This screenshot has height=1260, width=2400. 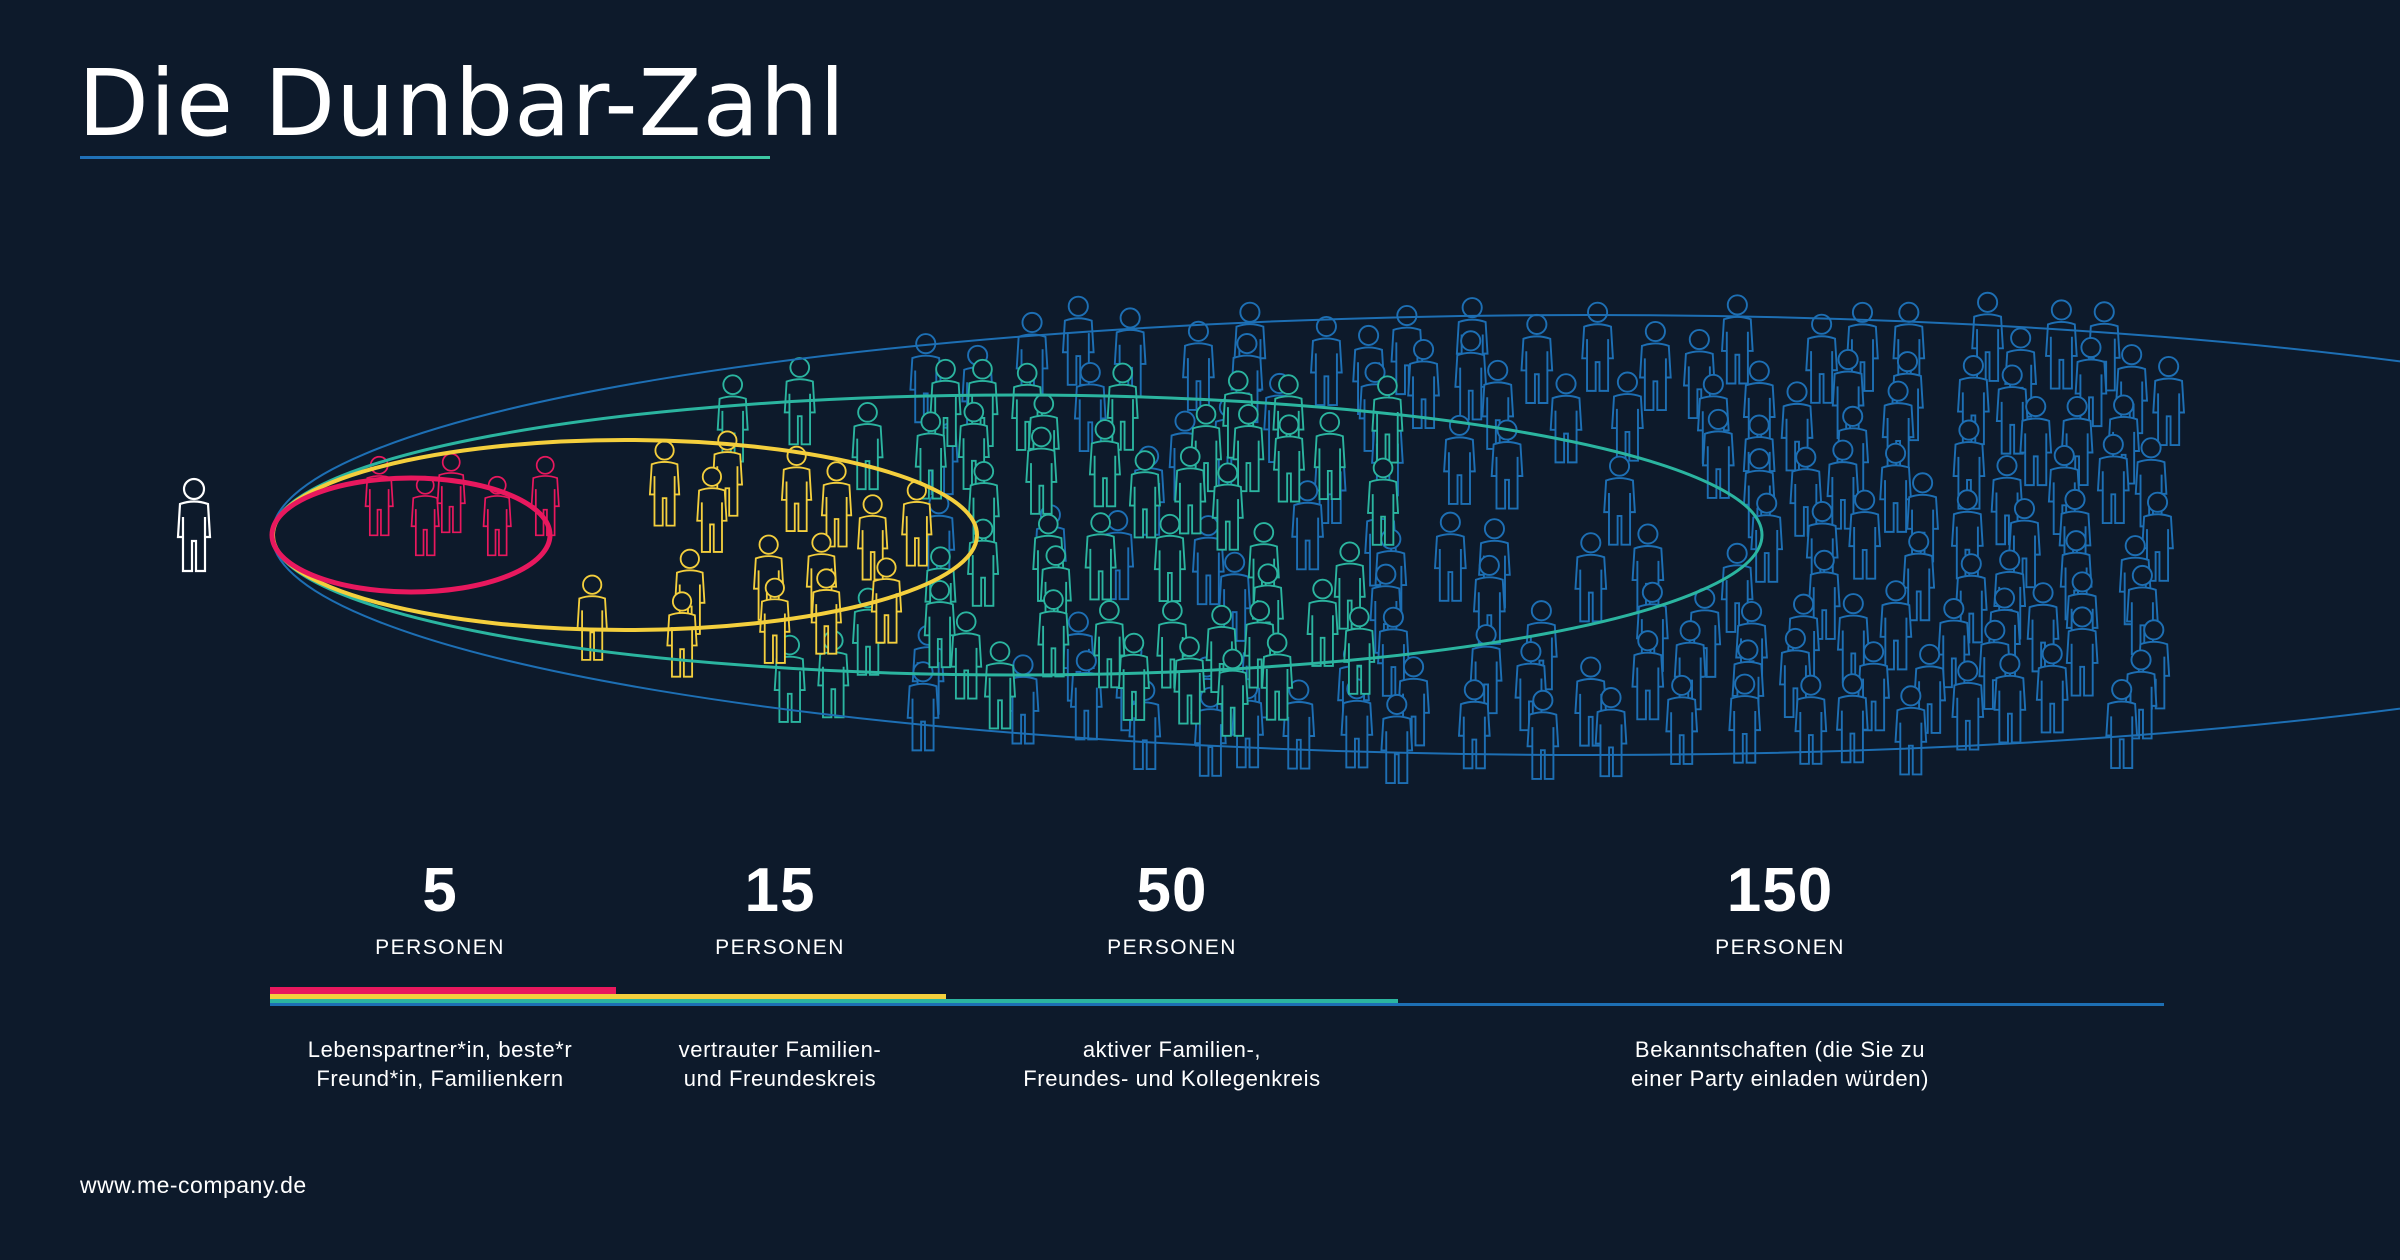 I want to click on stat-50-number: 50, so click(x=1172, y=890).